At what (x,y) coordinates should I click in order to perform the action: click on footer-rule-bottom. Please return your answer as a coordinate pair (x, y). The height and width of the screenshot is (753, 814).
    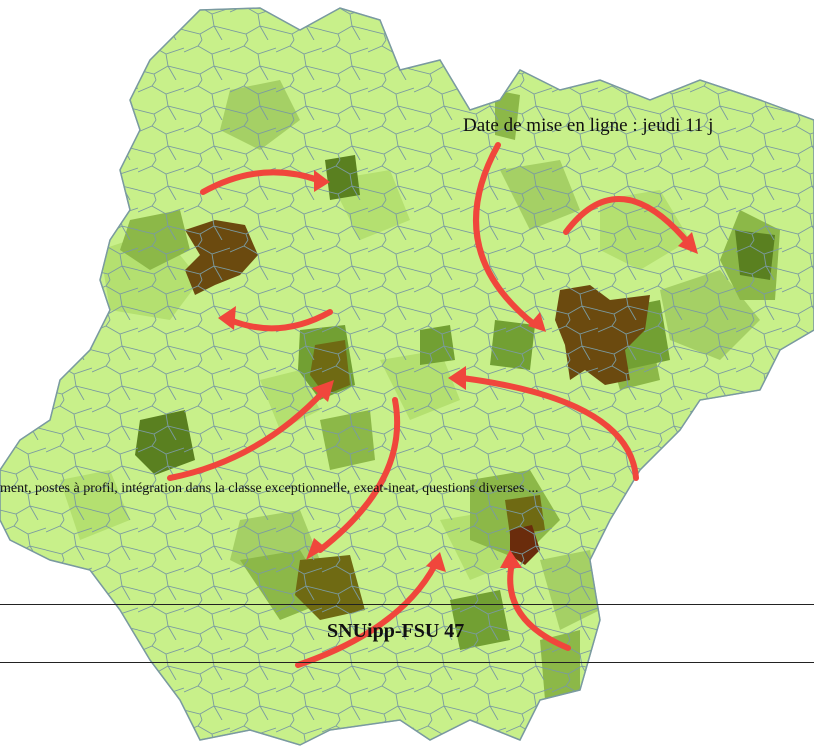
    Looking at the image, I should click on (407, 662).